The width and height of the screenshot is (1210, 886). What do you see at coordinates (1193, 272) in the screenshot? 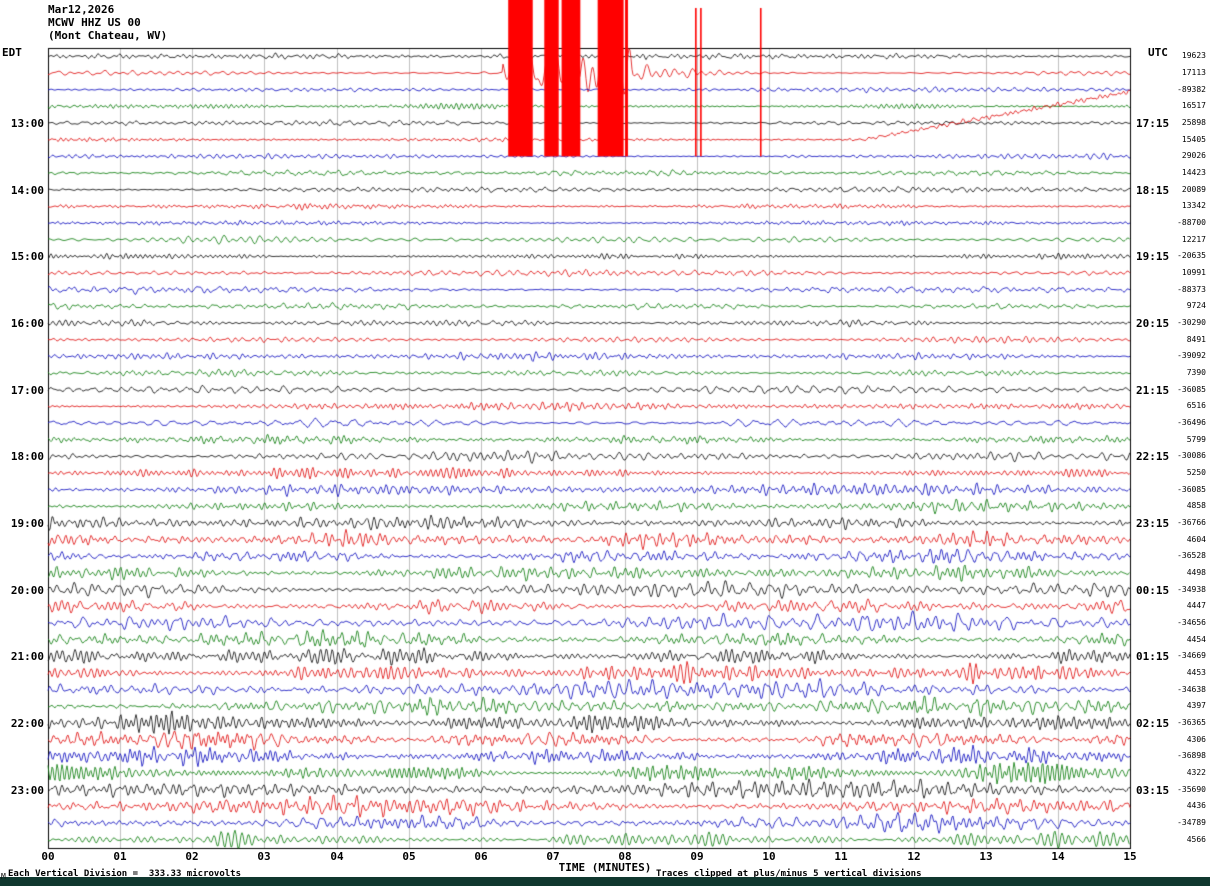
I see `amplitude-value: 10991` at bounding box center [1193, 272].